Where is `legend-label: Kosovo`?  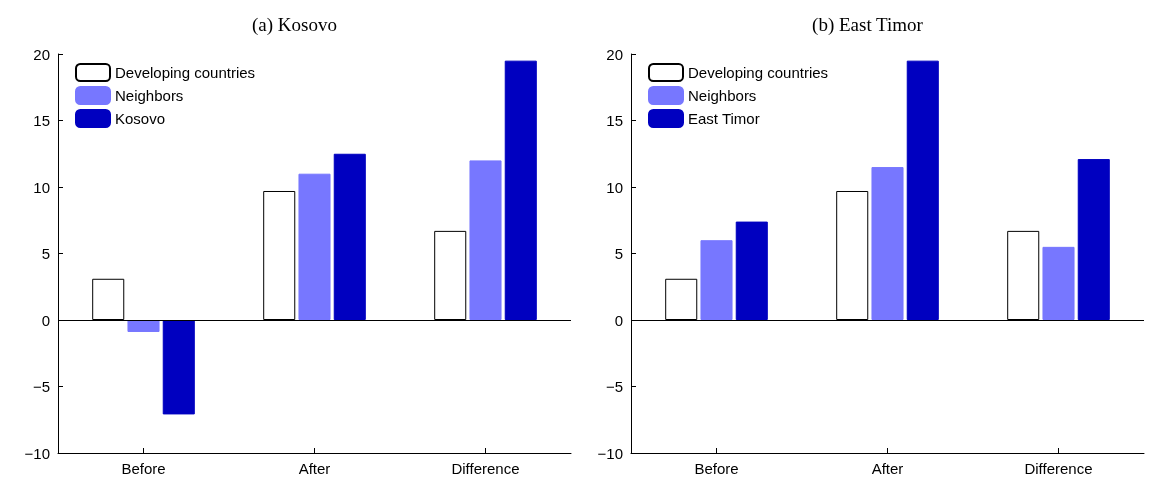
legend-label: Kosovo is located at coordinates (140, 118).